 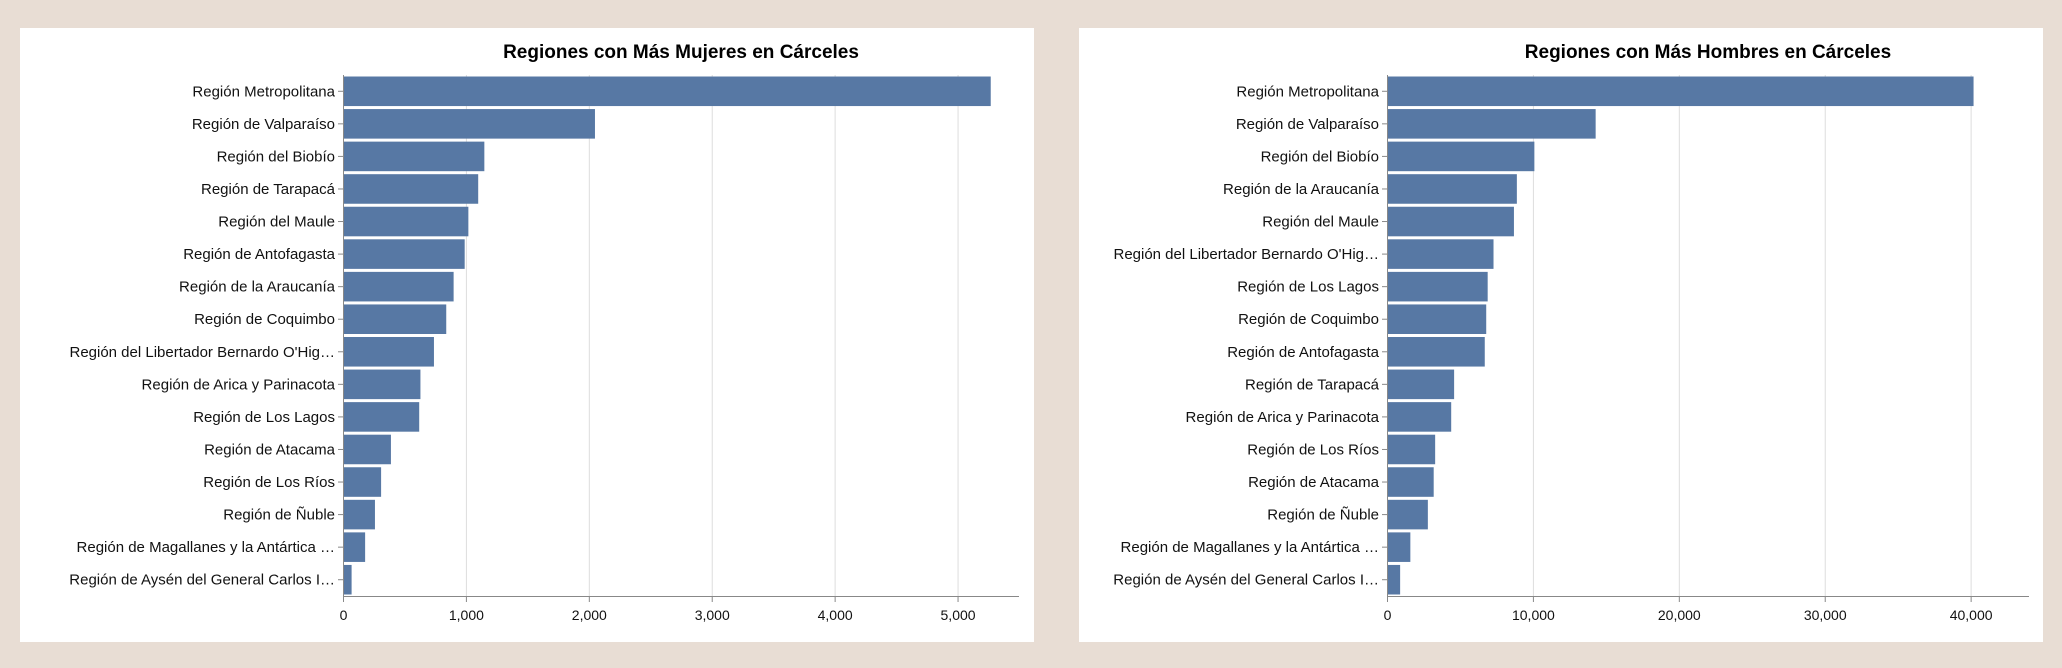 What do you see at coordinates (1679, 615) in the screenshot?
I see `x-tick-label: 20,000` at bounding box center [1679, 615].